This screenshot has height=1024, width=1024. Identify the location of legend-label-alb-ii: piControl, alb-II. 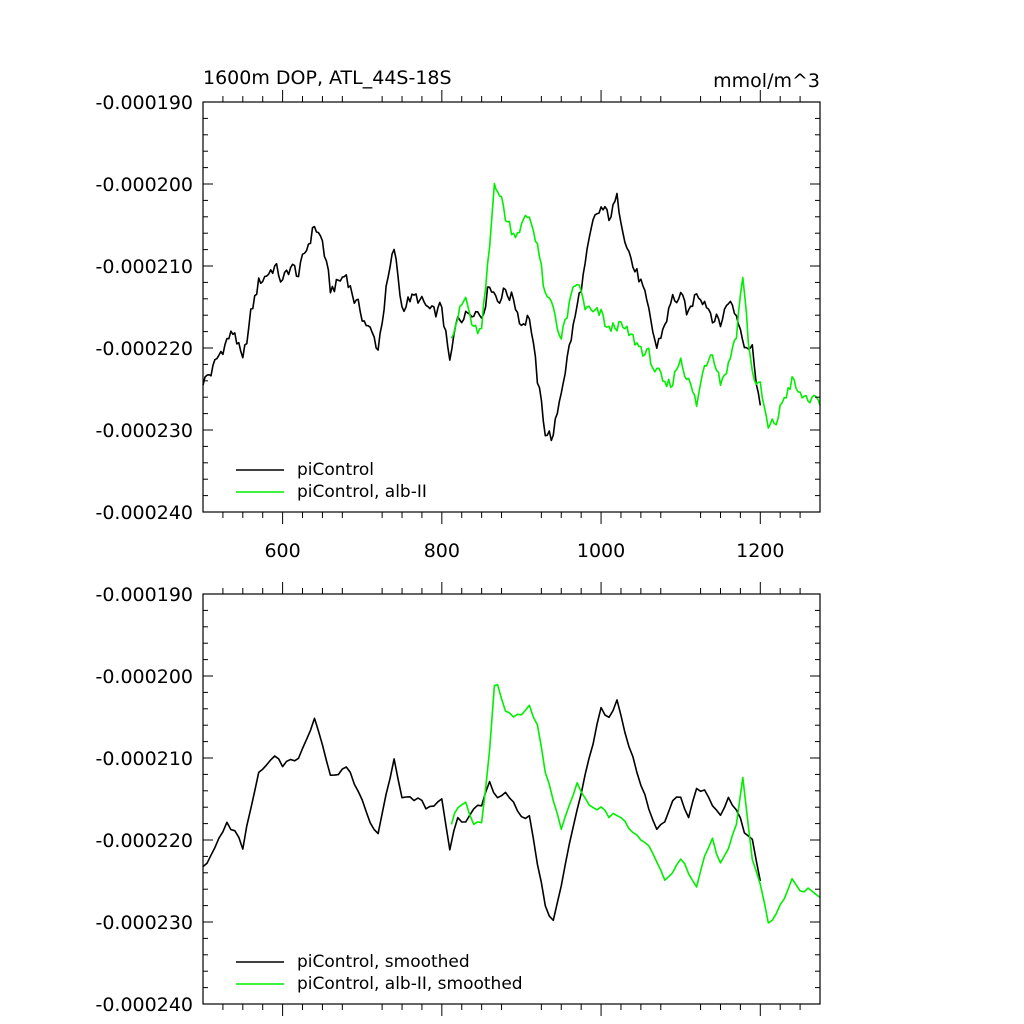
(362, 492).